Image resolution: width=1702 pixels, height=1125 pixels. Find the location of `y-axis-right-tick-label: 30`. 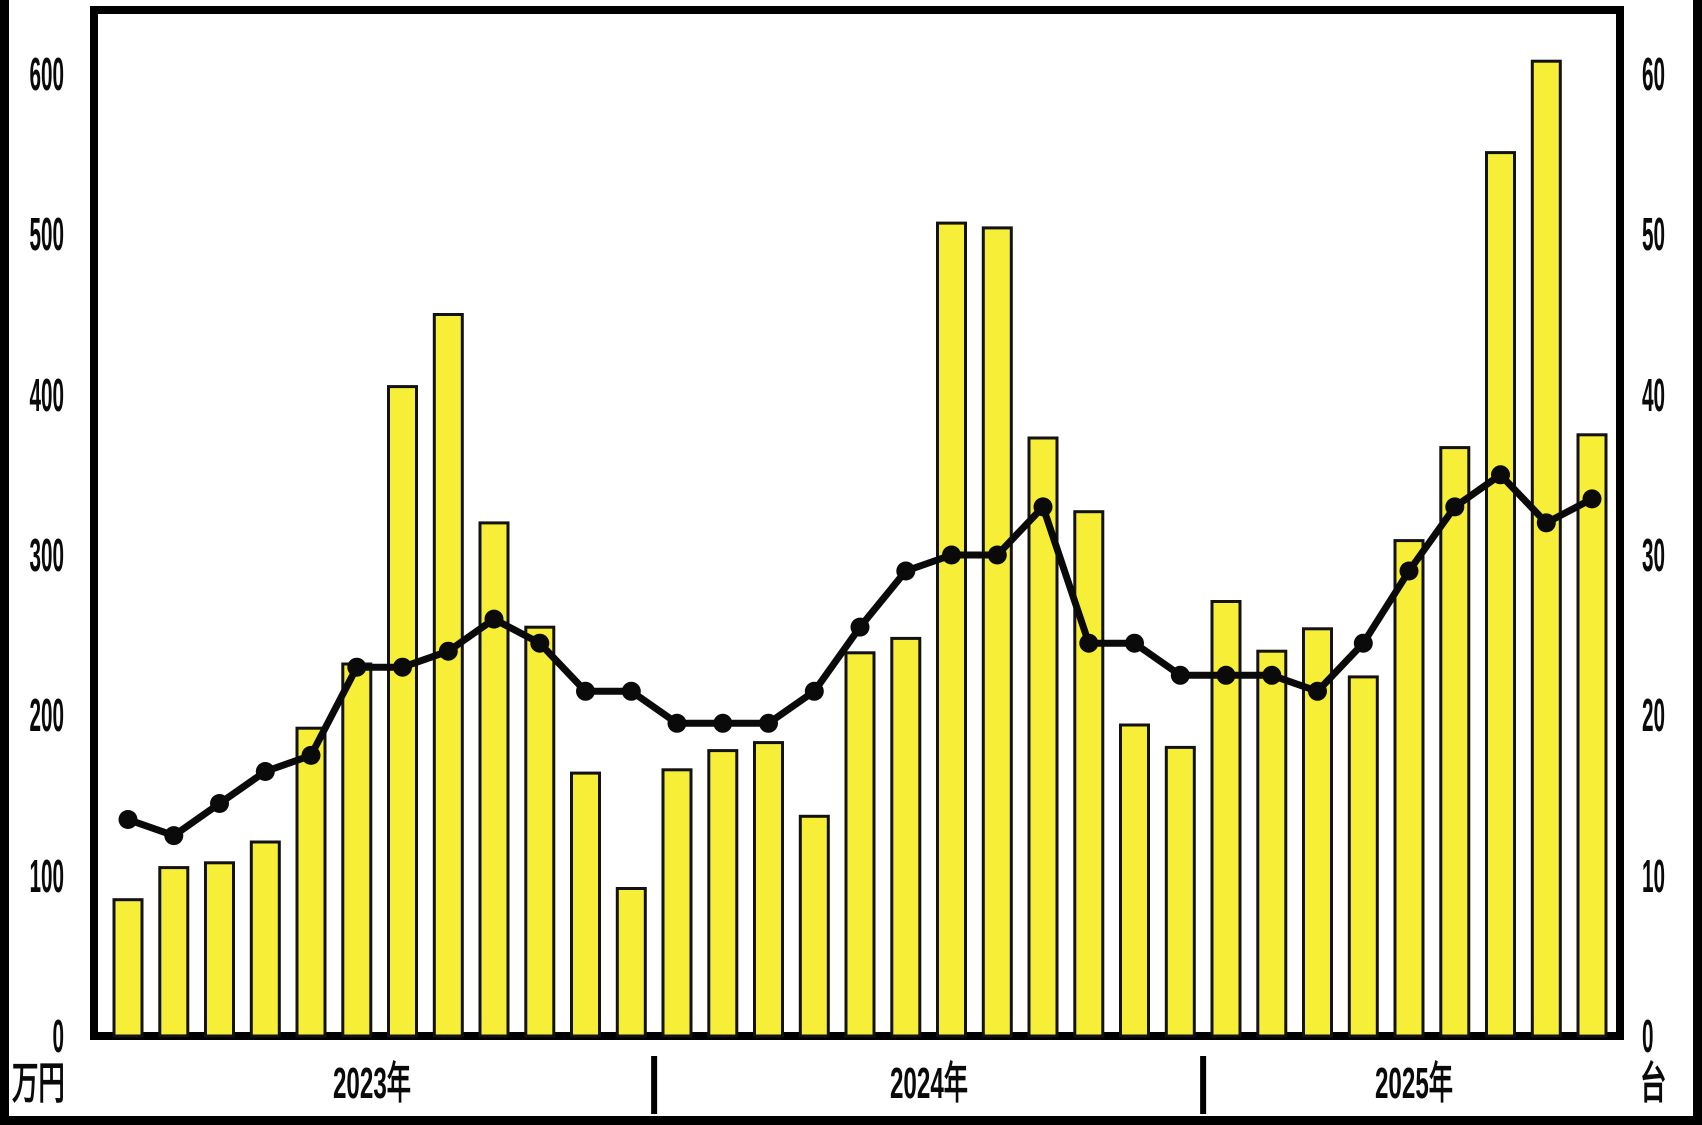

y-axis-right-tick-label: 30 is located at coordinates (1654, 555).